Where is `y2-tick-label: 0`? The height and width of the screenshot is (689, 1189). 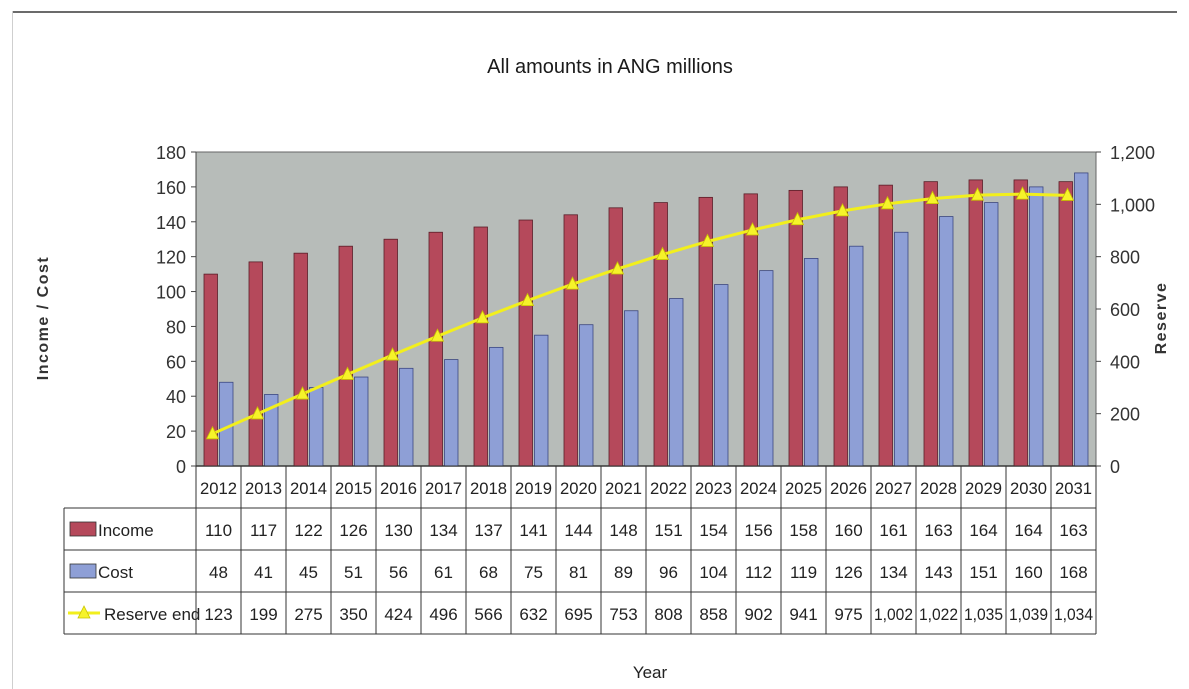 y2-tick-label: 0 is located at coordinates (1115, 467).